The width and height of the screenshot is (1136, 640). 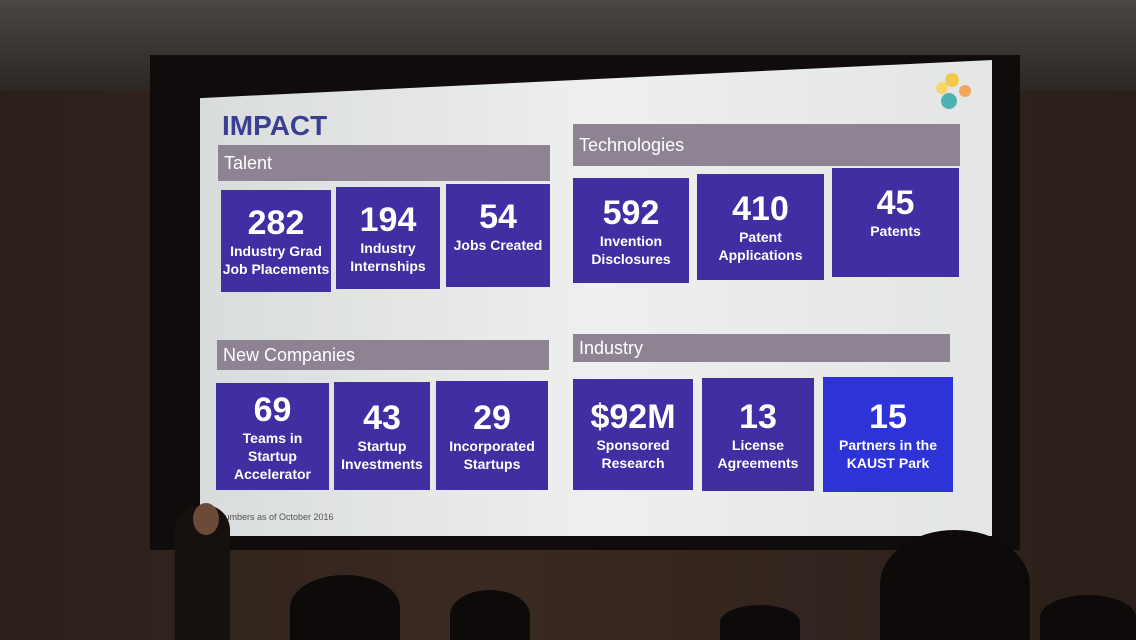 I want to click on stat-value: 69, so click(x=272, y=409).